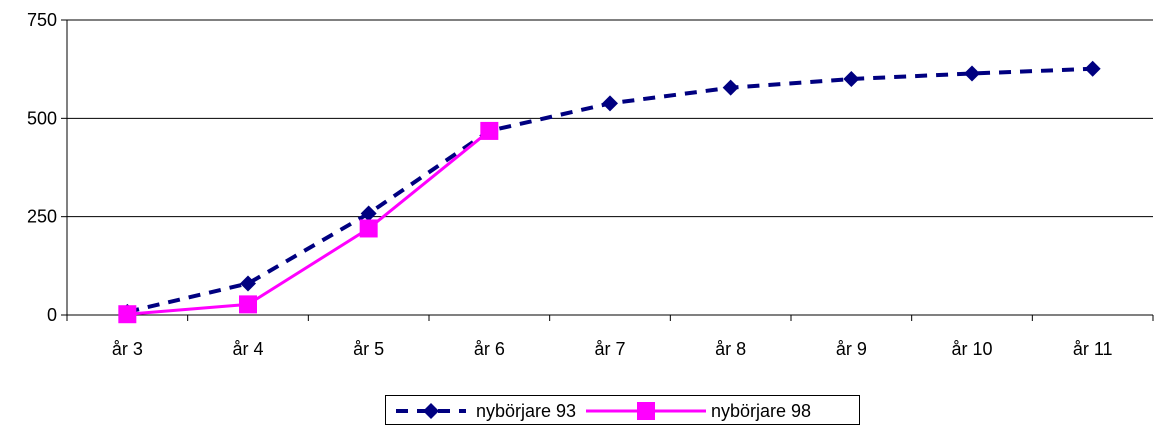 The width and height of the screenshot is (1165, 431). I want to click on y-tick-label-0: 0, so click(52, 315).